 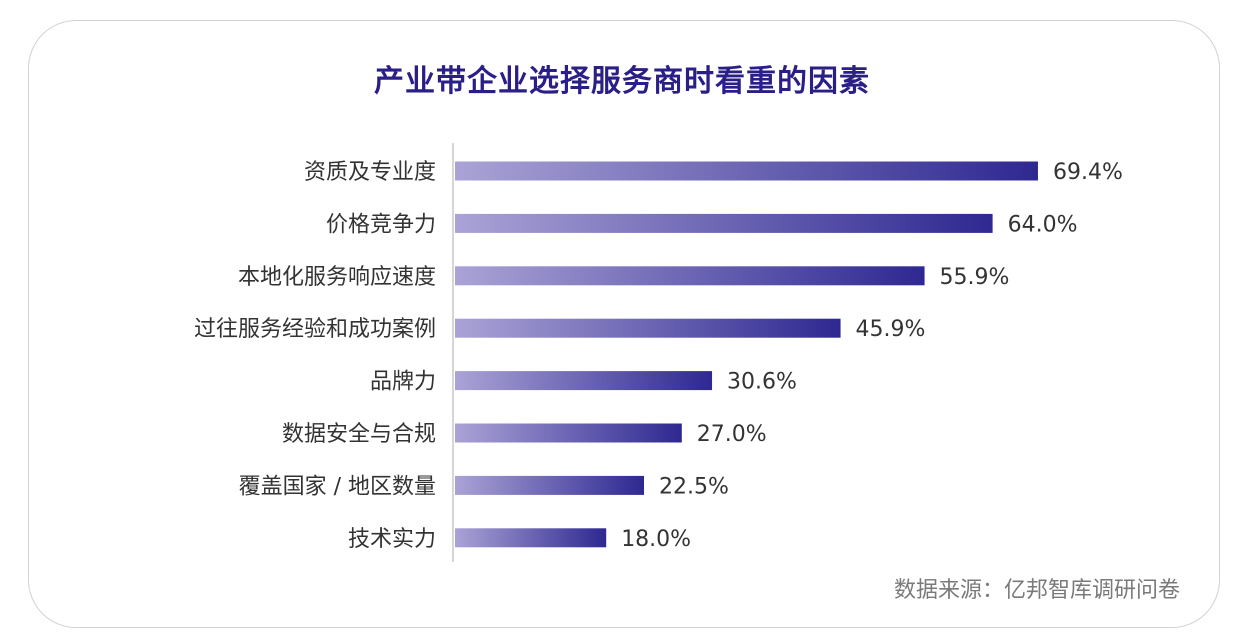 What do you see at coordinates (891, 329) in the screenshot?
I see `value-label: 45.9%` at bounding box center [891, 329].